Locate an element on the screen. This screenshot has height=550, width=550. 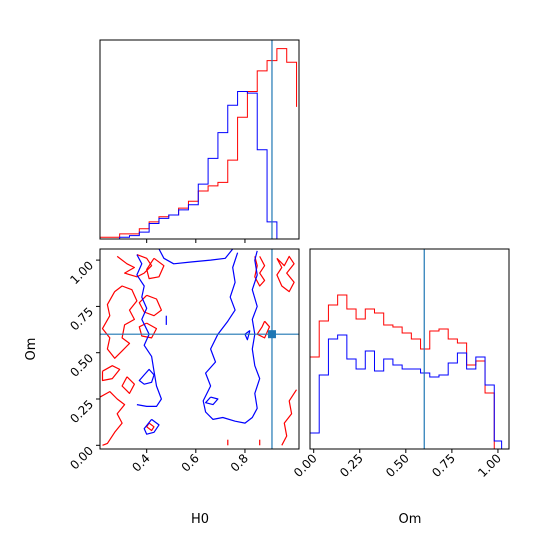
h0-hist-frame is located at coordinates (199, 139).